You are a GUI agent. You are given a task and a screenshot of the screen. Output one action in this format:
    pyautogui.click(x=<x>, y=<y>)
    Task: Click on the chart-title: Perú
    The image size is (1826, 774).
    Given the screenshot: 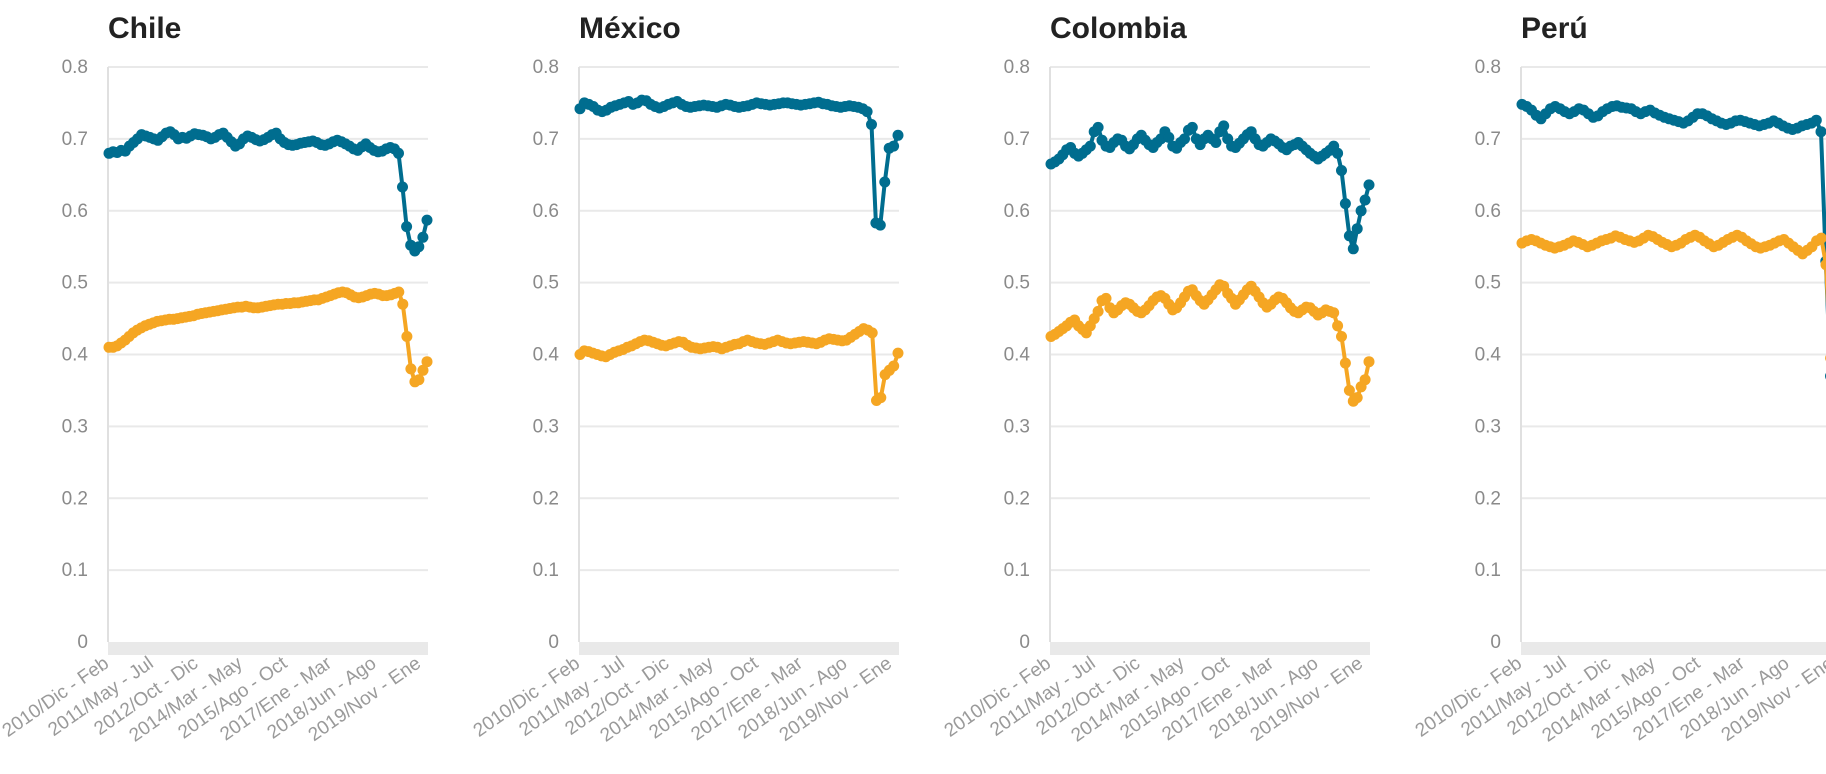 What is the action you would take?
    pyautogui.click(x=1554, y=28)
    